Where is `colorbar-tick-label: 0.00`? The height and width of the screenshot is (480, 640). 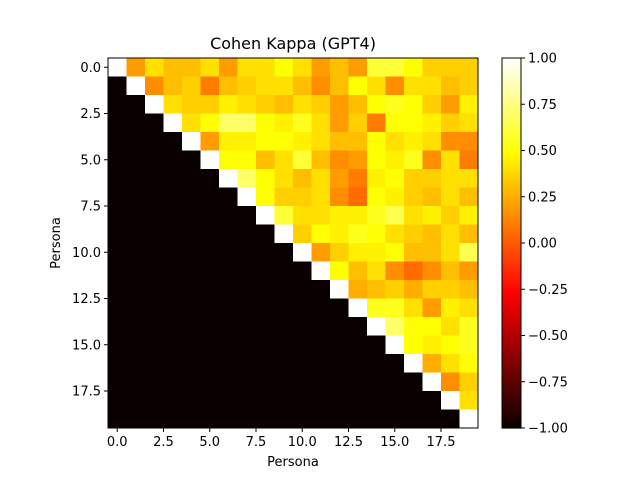 colorbar-tick-label: 0.00 is located at coordinates (542, 244).